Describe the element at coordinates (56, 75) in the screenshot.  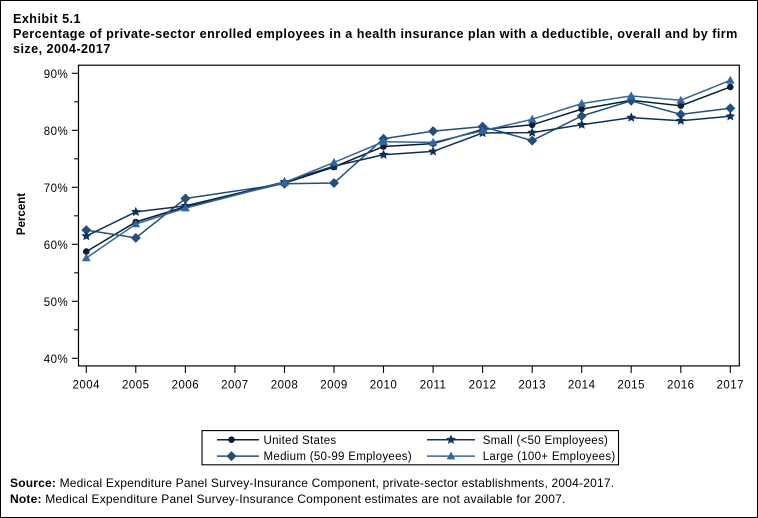
I see `svg-text: 90%` at that location.